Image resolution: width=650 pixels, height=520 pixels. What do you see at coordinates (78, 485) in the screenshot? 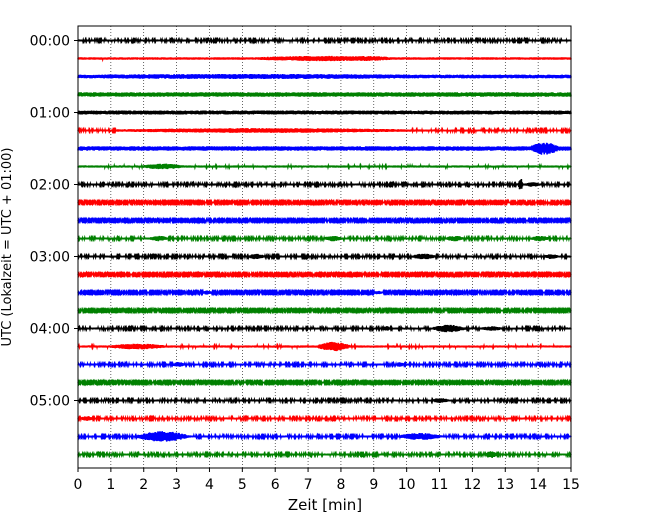
I see `x-tick-label: 0` at bounding box center [78, 485].